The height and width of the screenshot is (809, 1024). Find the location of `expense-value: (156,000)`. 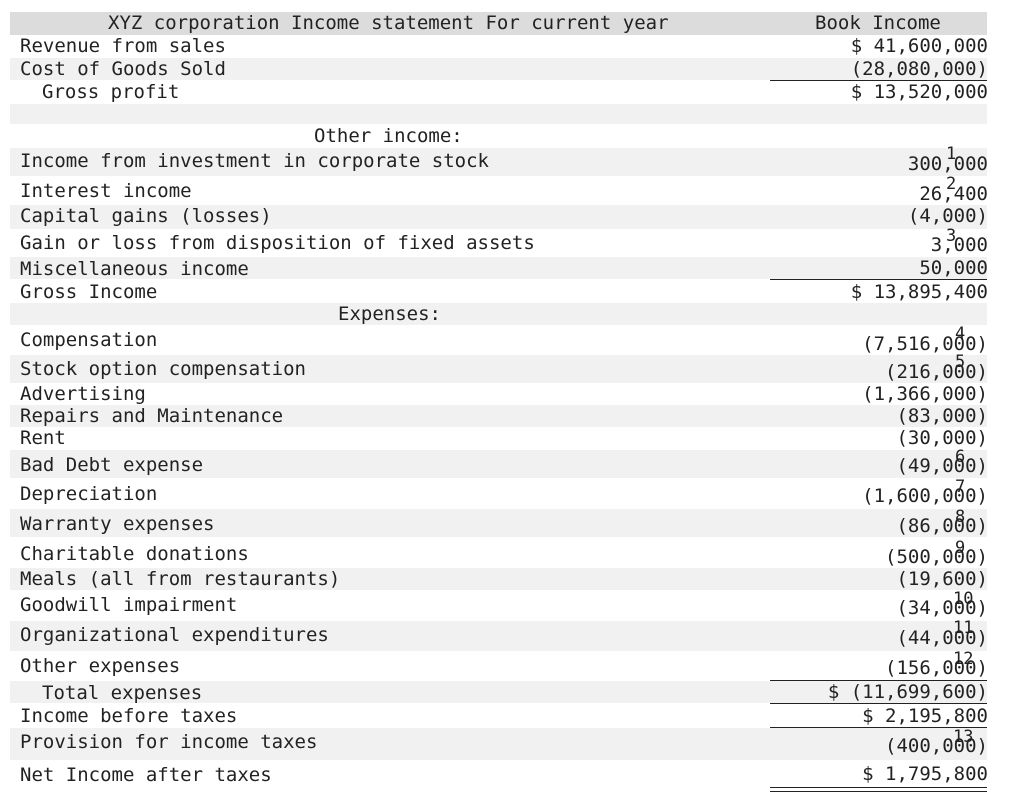

expense-value: (156,000) is located at coordinates (936, 668).